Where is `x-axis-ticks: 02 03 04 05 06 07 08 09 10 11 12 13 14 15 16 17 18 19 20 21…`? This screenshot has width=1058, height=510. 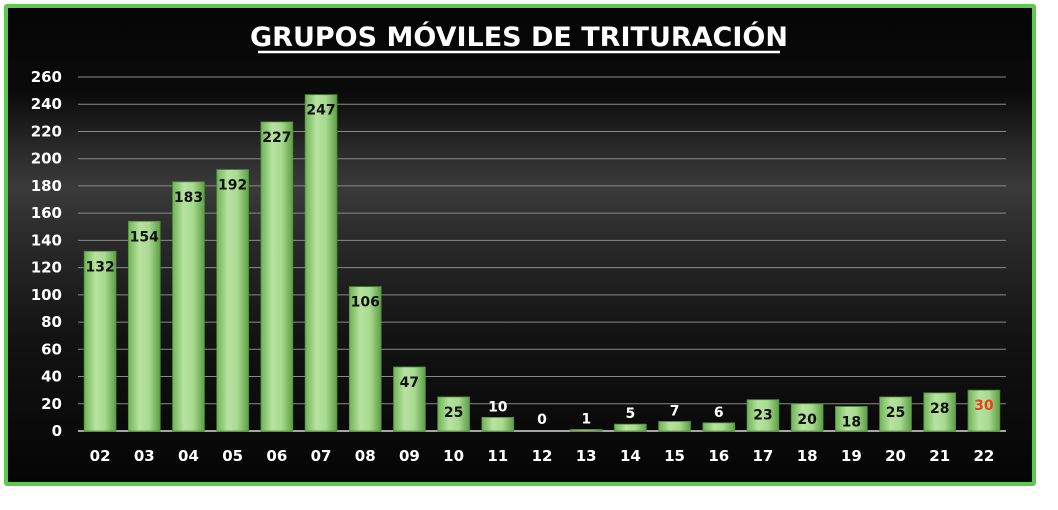
x-axis-ticks: 02 03 04 05 06 07 08 09 10 11 12 13 14 15 16 17 18 19 20 21… is located at coordinates (542, 456).